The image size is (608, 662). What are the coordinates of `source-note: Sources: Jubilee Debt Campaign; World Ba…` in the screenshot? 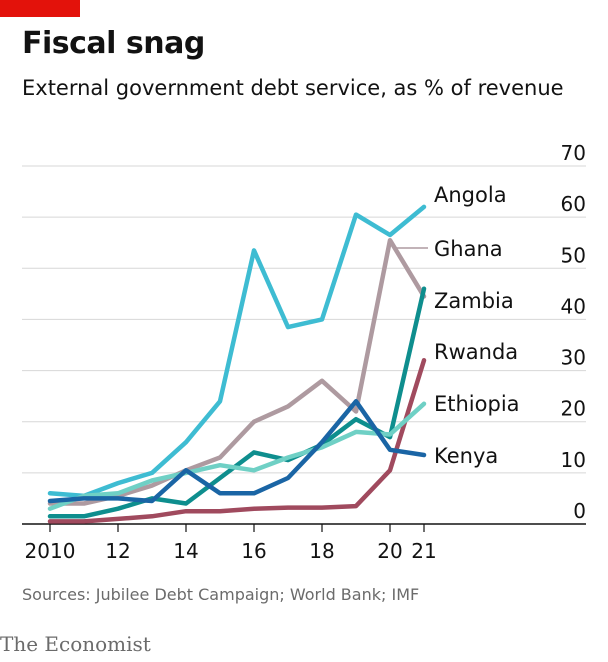 It's located at (221, 594).